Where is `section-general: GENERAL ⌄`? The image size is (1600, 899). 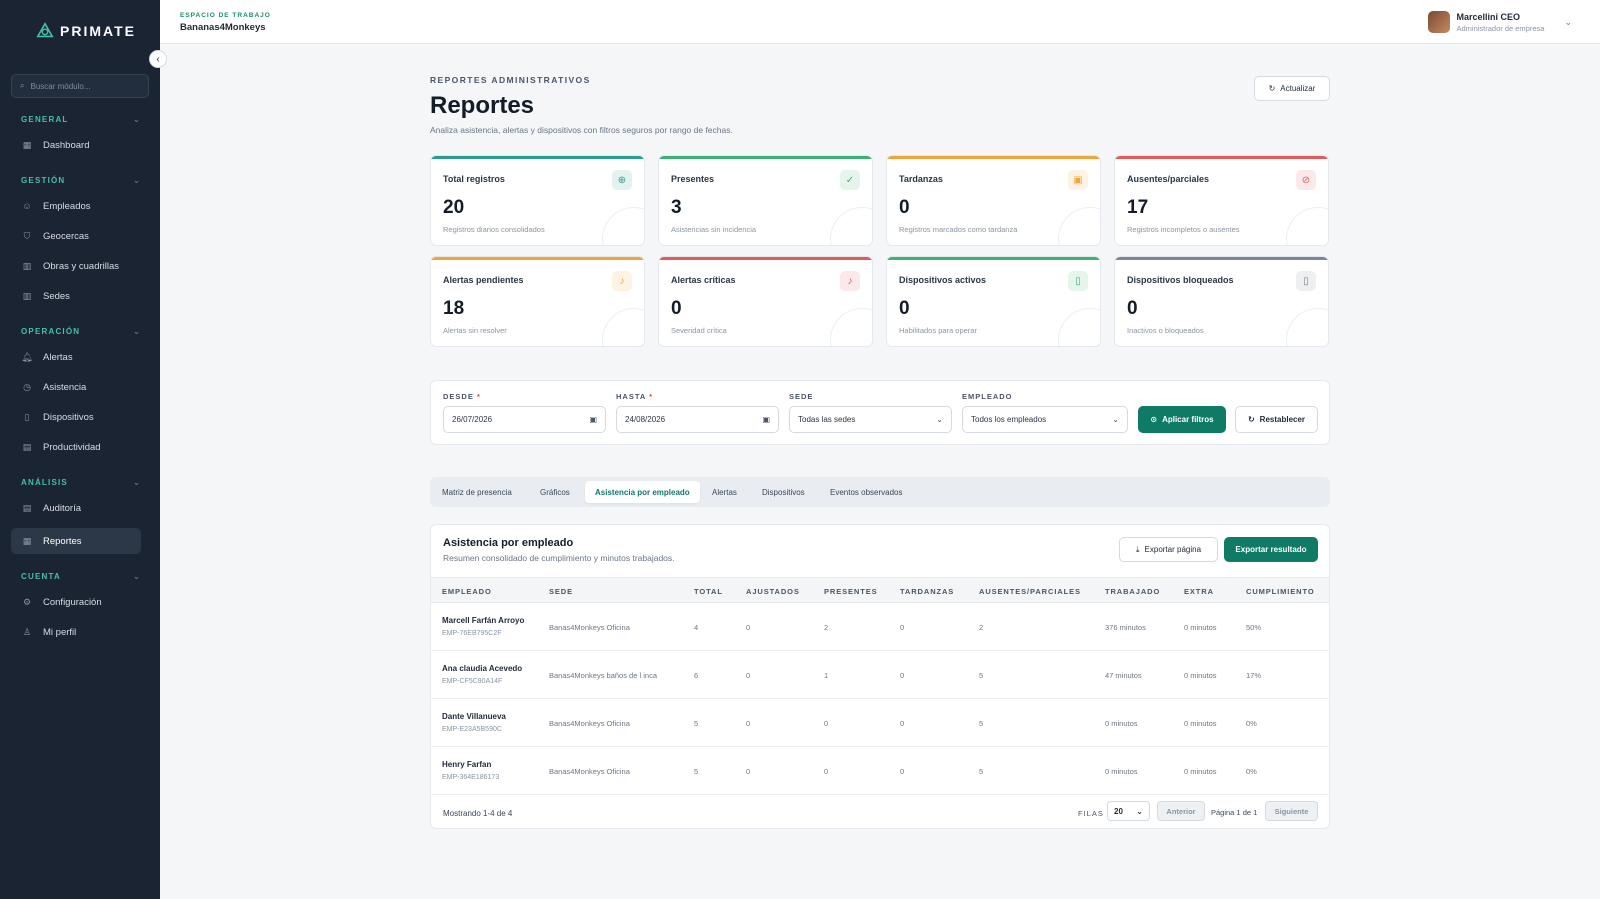 section-general: GENERAL ⌄ is located at coordinates (81, 119).